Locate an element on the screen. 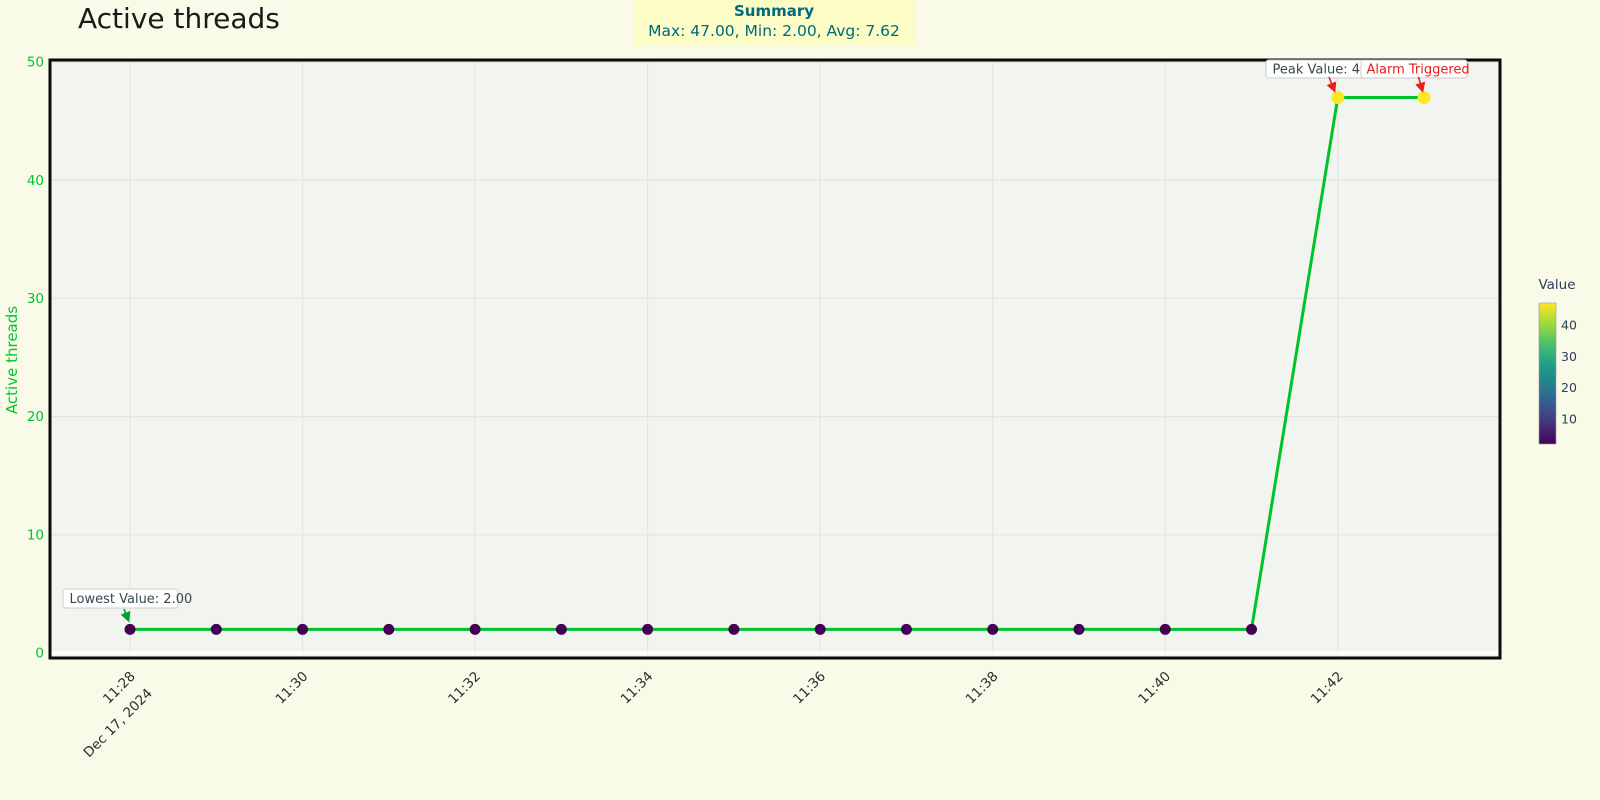 Image resolution: width=1600 pixels, height=800 pixels. y-tick-label: 40 is located at coordinates (35, 181).